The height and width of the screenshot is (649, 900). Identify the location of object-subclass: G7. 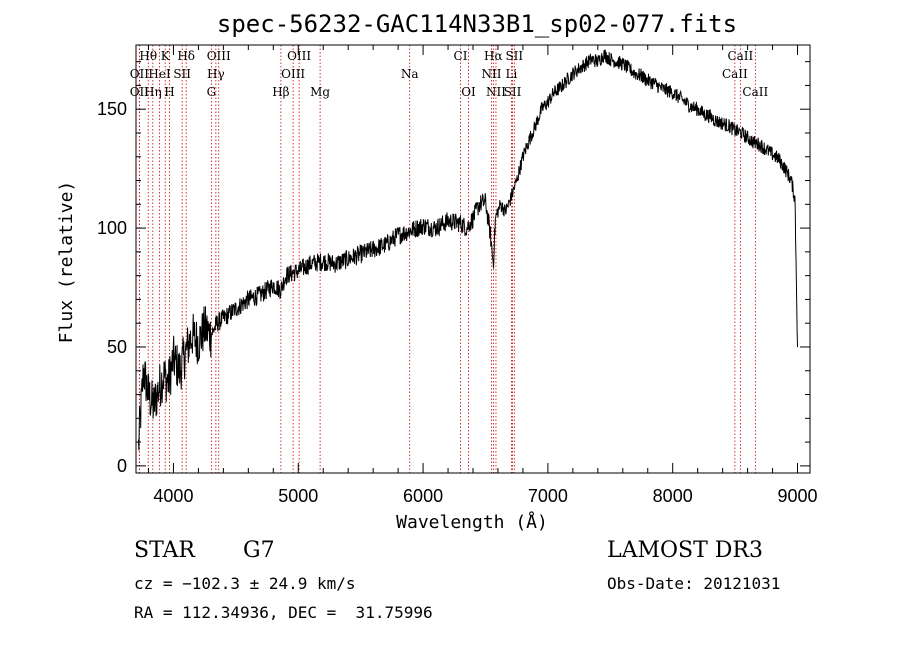
(259, 550).